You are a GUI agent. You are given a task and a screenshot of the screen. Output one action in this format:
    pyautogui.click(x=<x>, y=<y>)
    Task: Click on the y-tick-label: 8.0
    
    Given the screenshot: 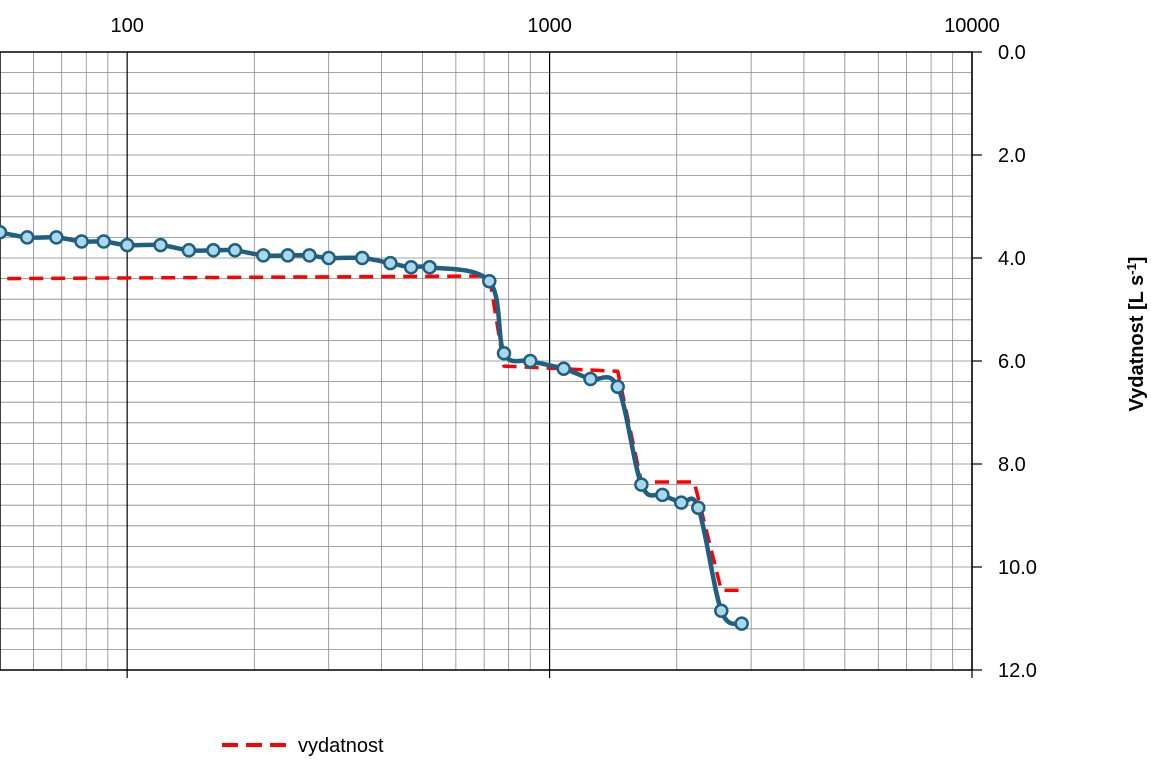 What is the action you would take?
    pyautogui.click(x=1012, y=465)
    